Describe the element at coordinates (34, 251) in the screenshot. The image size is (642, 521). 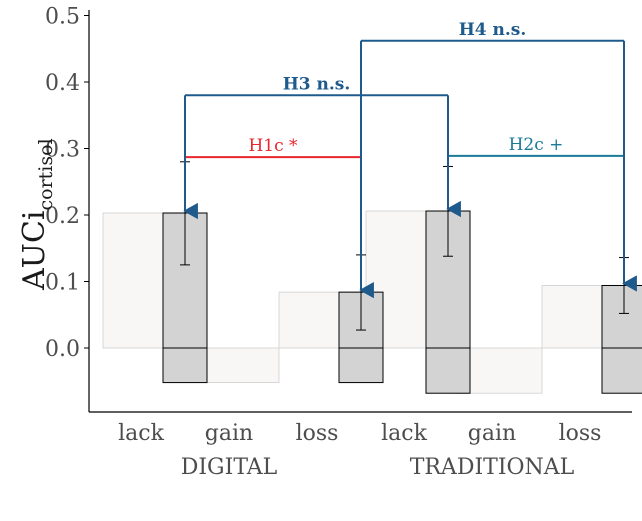
I see `y-axis-title-main: AUCi` at that location.